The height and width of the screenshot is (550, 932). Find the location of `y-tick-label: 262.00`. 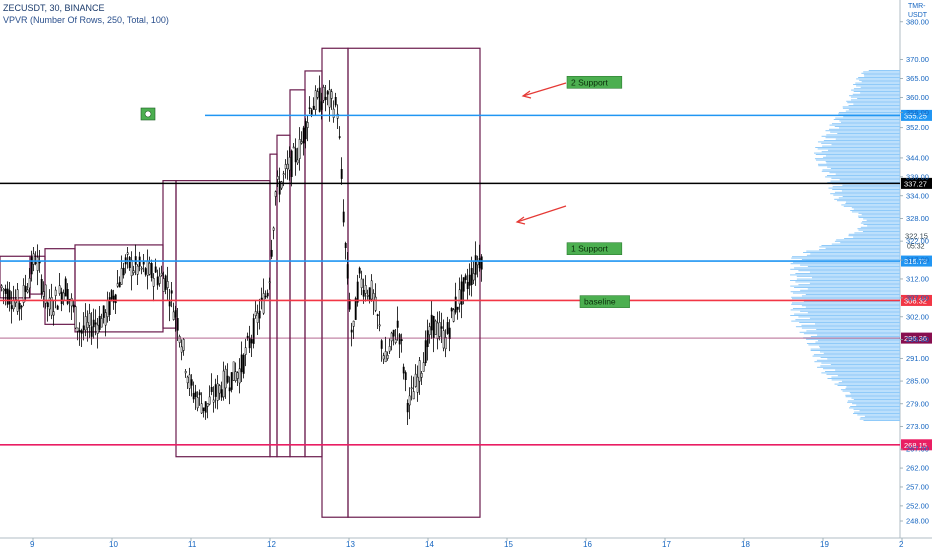

y-tick-label: 262.00 is located at coordinates (917, 468).